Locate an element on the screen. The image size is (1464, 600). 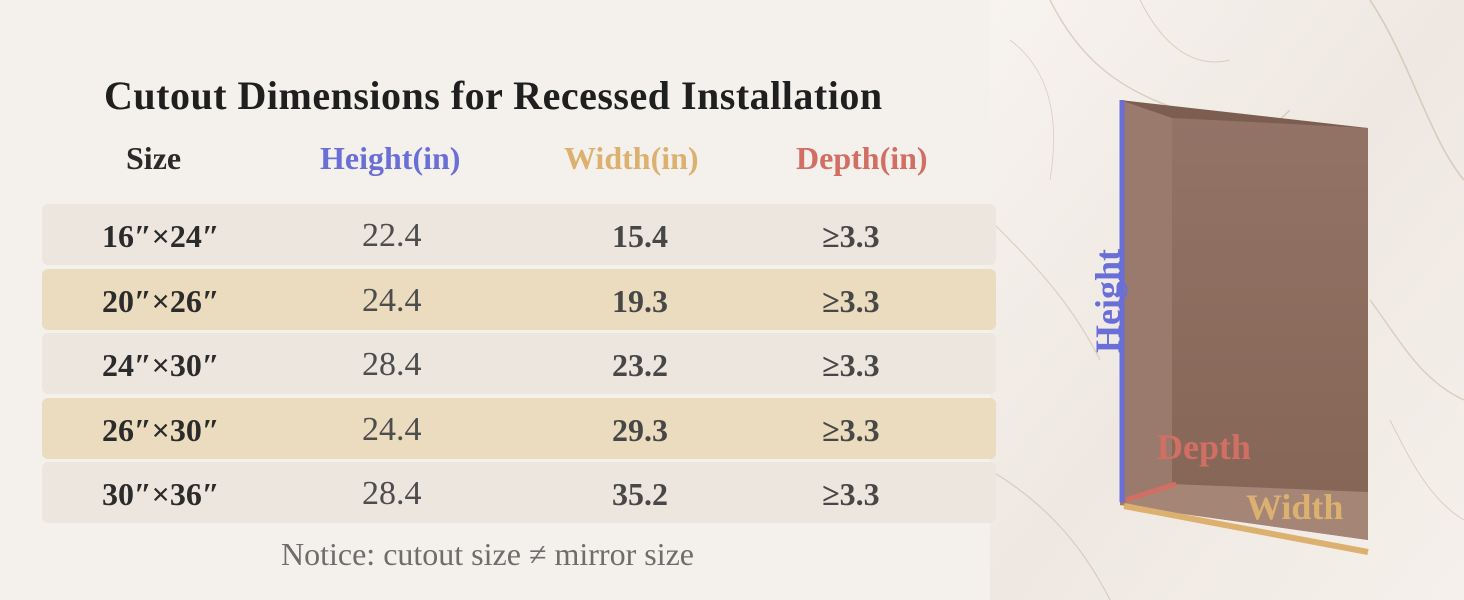
height-label: Height is located at coordinates (1108, 301).